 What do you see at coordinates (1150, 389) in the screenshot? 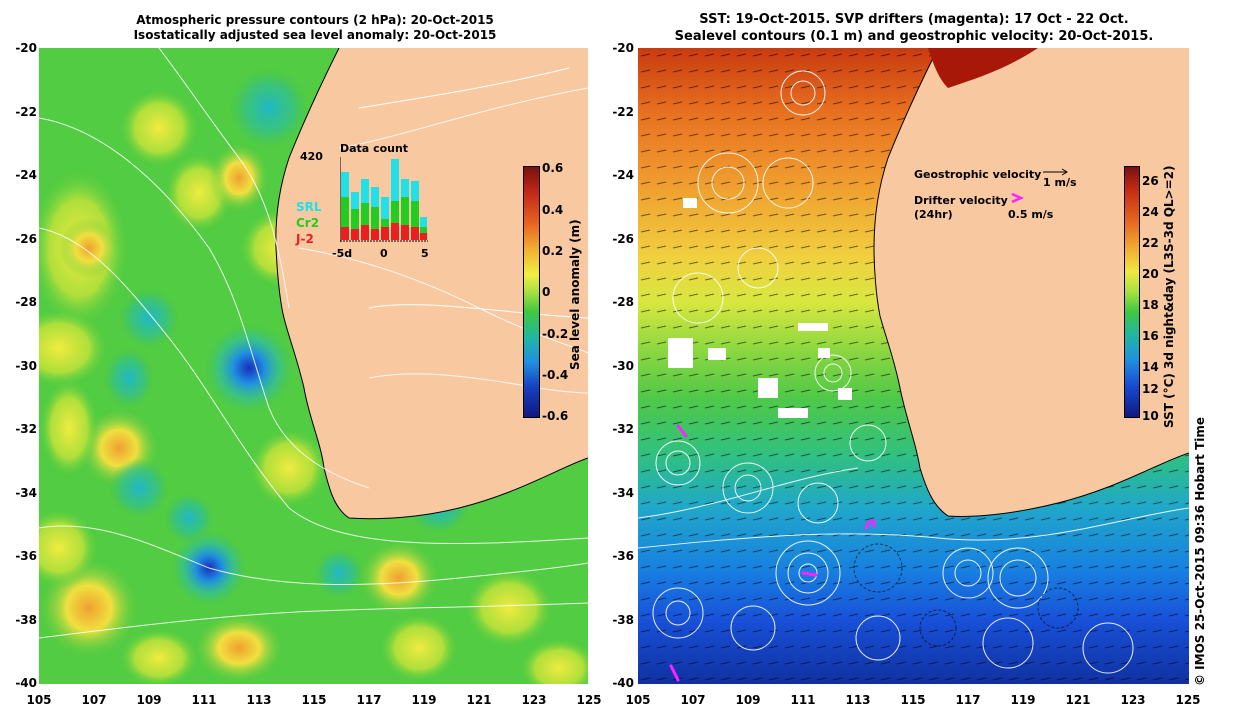
I see `right-cbar-tick-7: 12` at bounding box center [1150, 389].